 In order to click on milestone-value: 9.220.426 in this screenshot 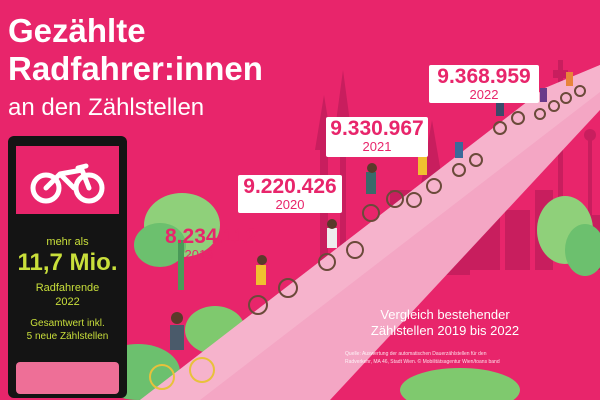, I will do `click(290, 186)`.